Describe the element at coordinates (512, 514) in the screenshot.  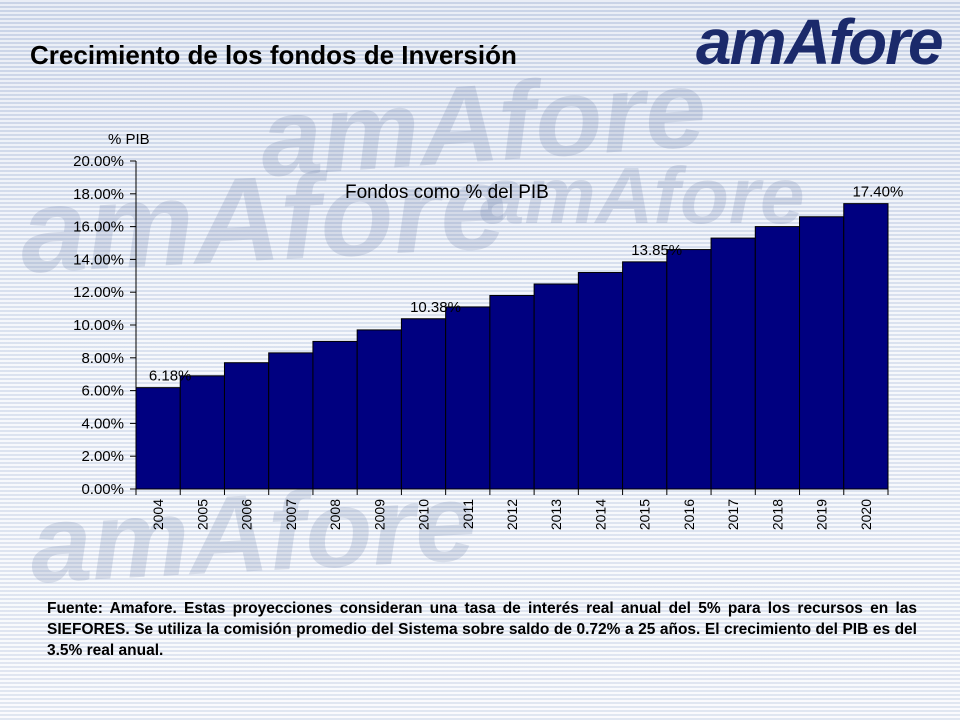
I see `x-tick-label: 2012` at that location.